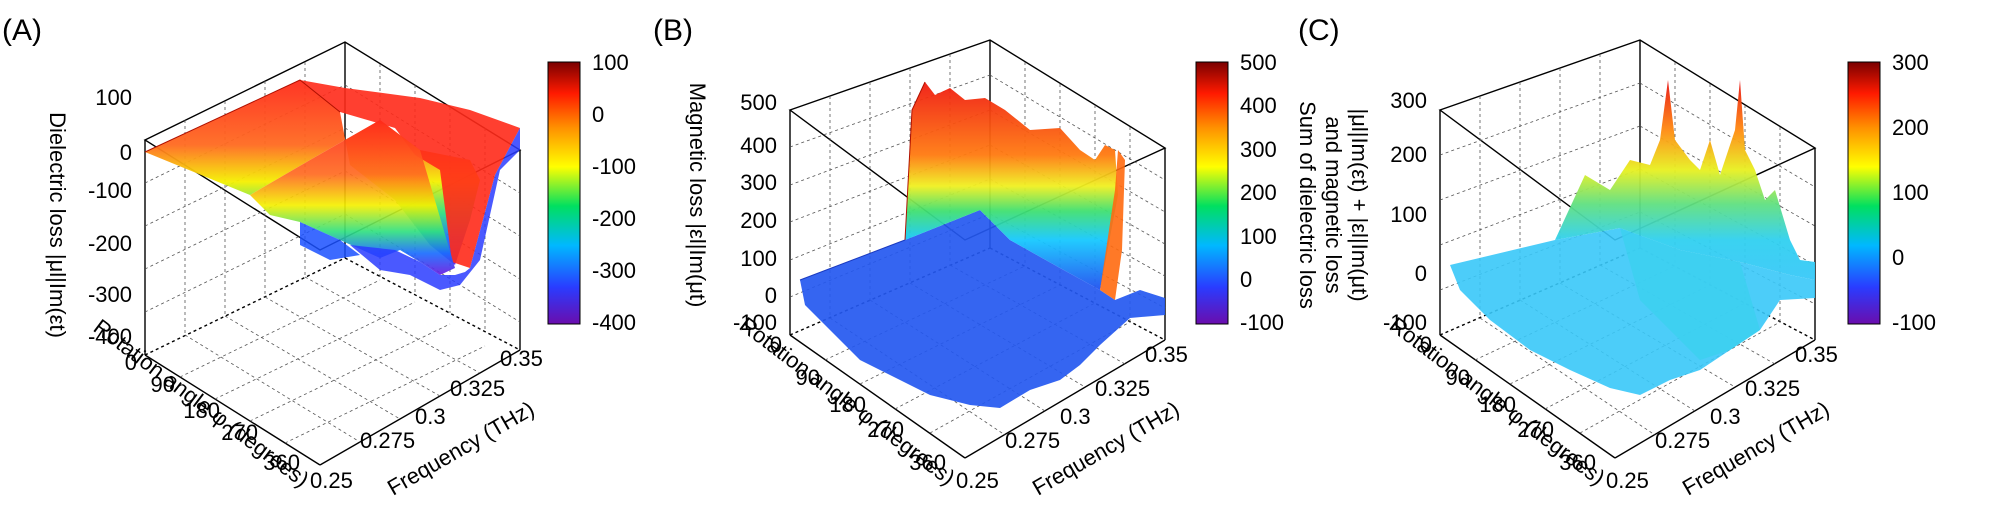 This screenshot has width=2001, height=506. What do you see at coordinates (1307, 205) in the screenshot?
I see `z-label-line: Sum of dielectric loss` at bounding box center [1307, 205].